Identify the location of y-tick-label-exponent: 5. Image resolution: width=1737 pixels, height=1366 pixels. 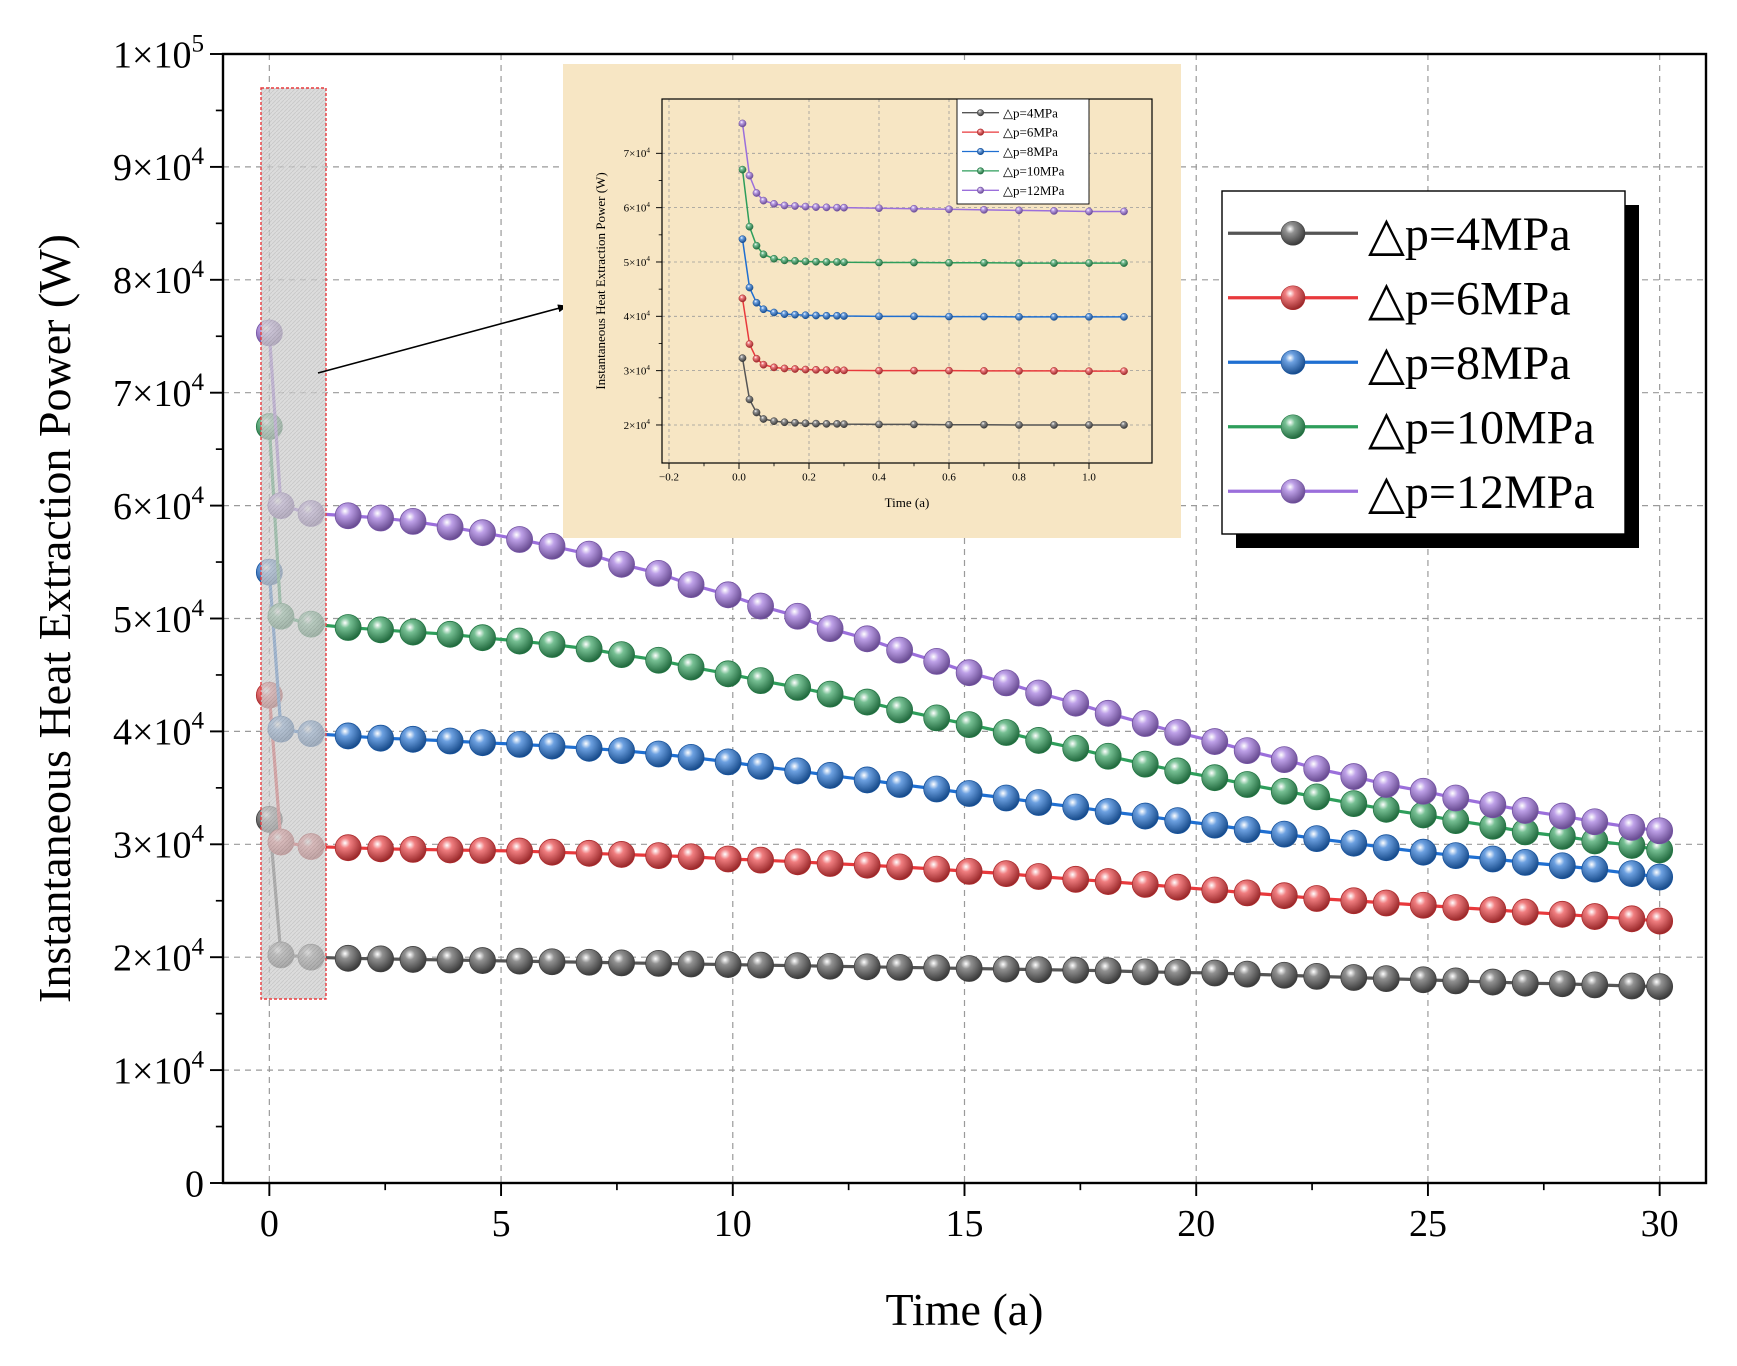
(197, 43).